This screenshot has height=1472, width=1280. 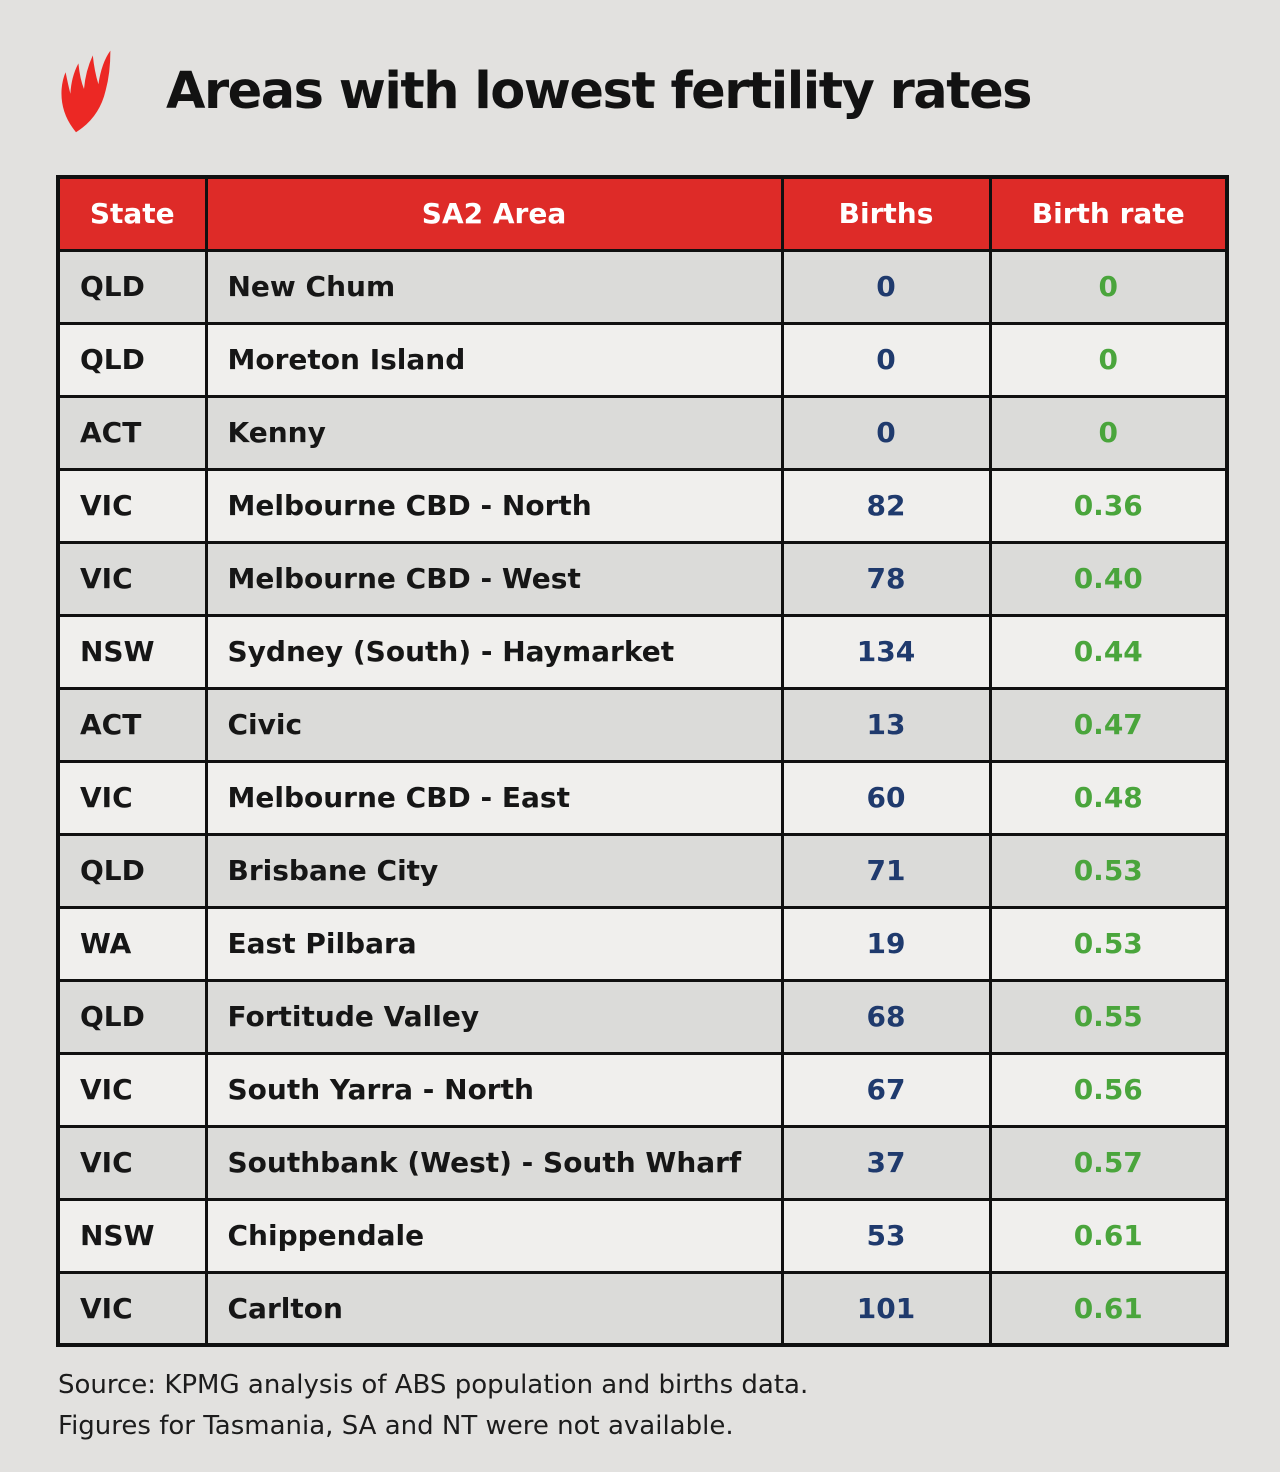 I want to click on area-cell: New Chum, so click(x=494, y=286).